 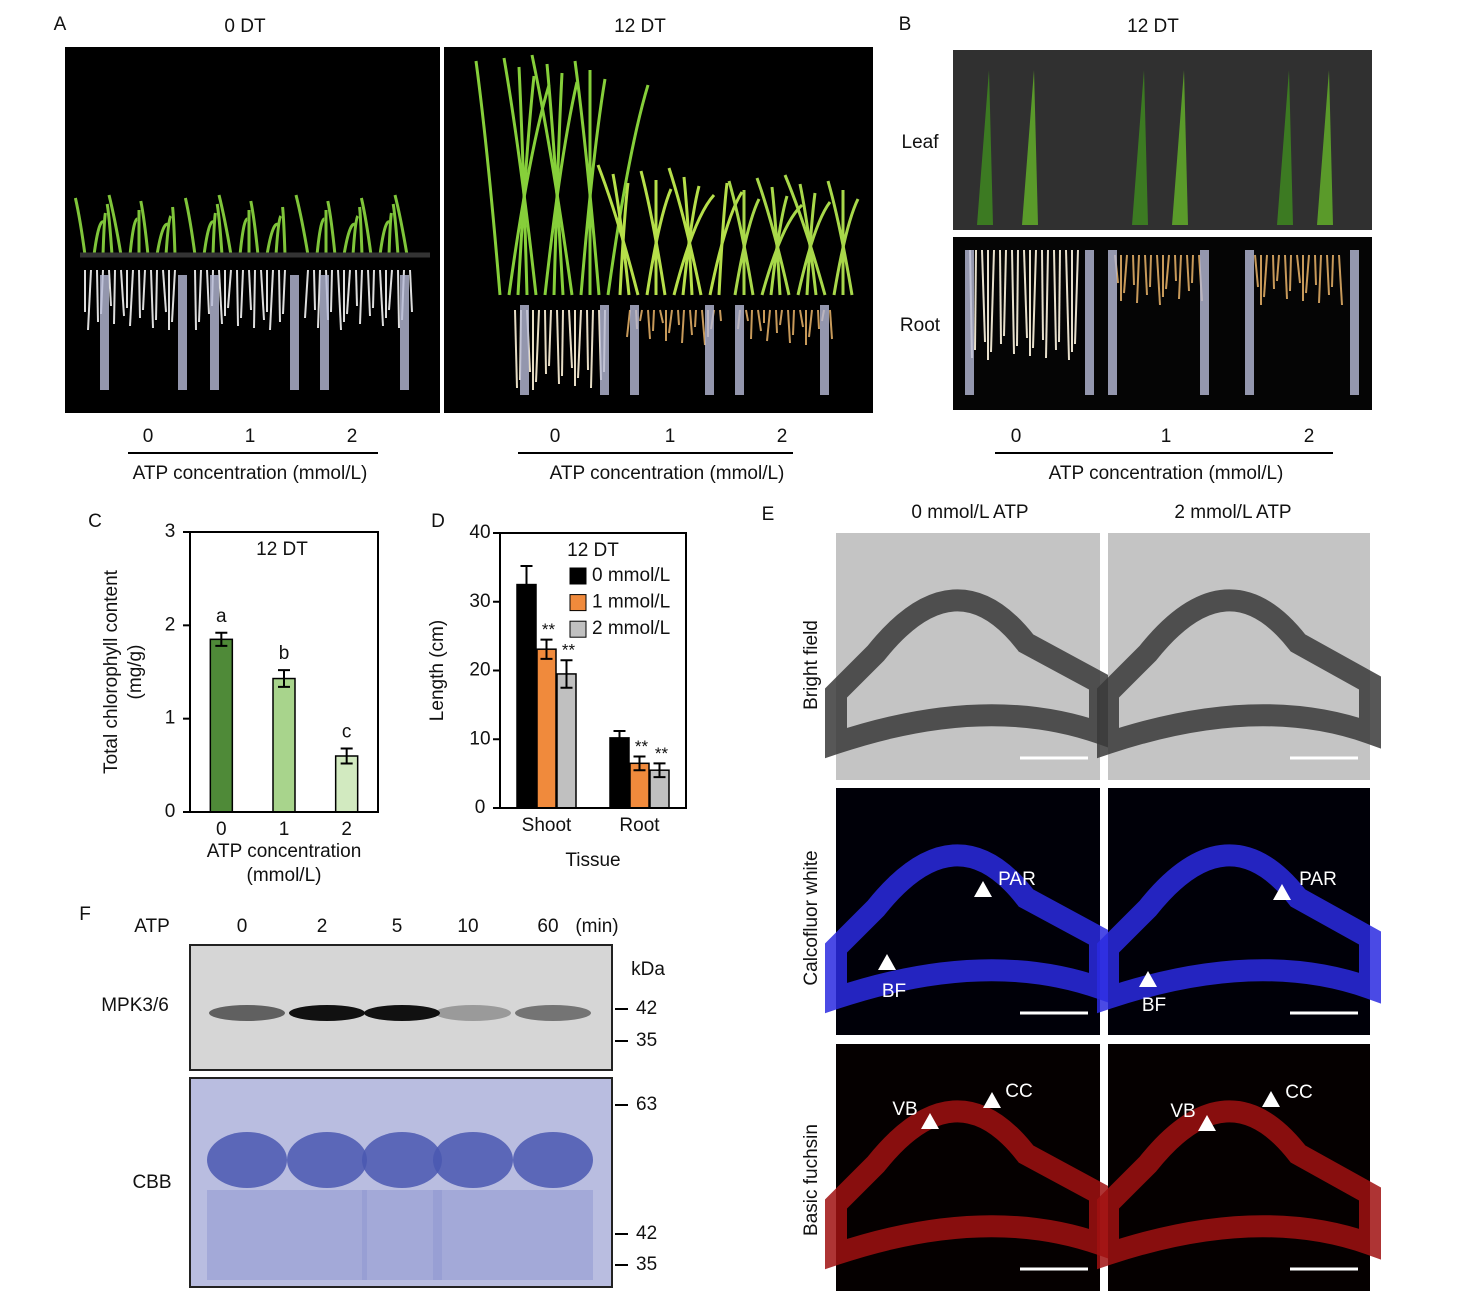 I want to click on x-tick-label: Root, so click(x=639, y=825).